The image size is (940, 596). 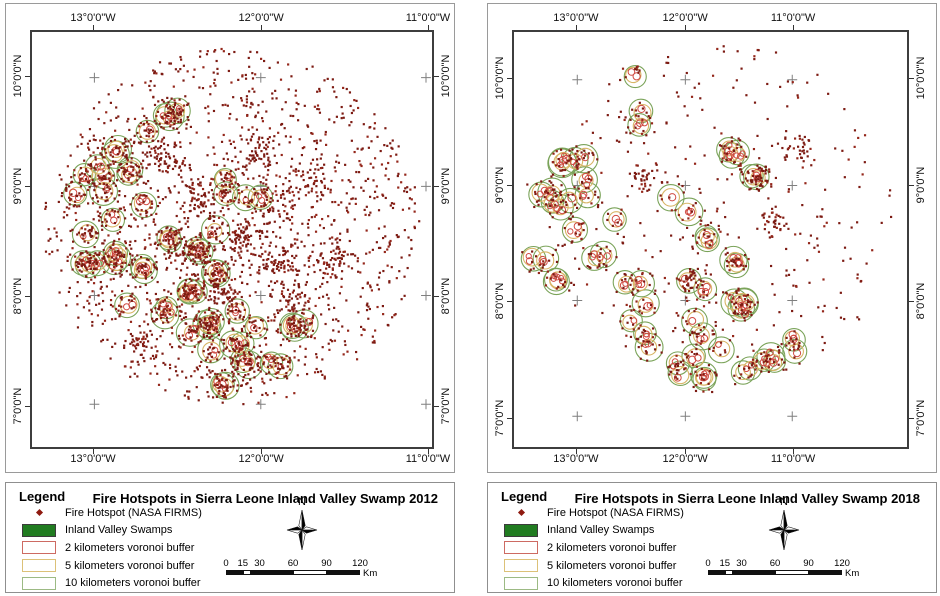 I want to click on scale-bar: 0 15 30 60 90 120 Km, so click(x=786, y=572).